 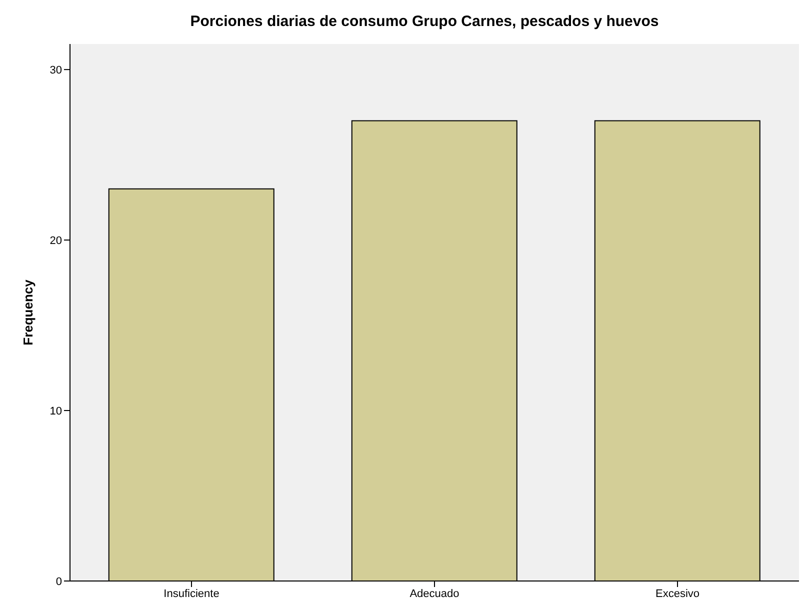 I want to click on chart-title: Porciones diarias de consumo Grupo Carnes, pescados y huevos, so click(x=424, y=22).